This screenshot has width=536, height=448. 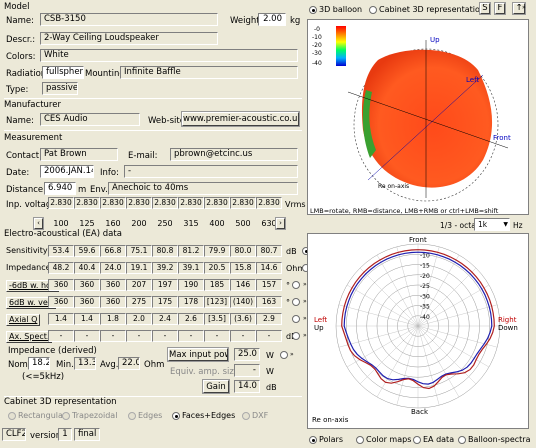 What do you see at coordinates (269, 251) in the screenshot?
I see `ea-cell: 80.7` at bounding box center [269, 251].